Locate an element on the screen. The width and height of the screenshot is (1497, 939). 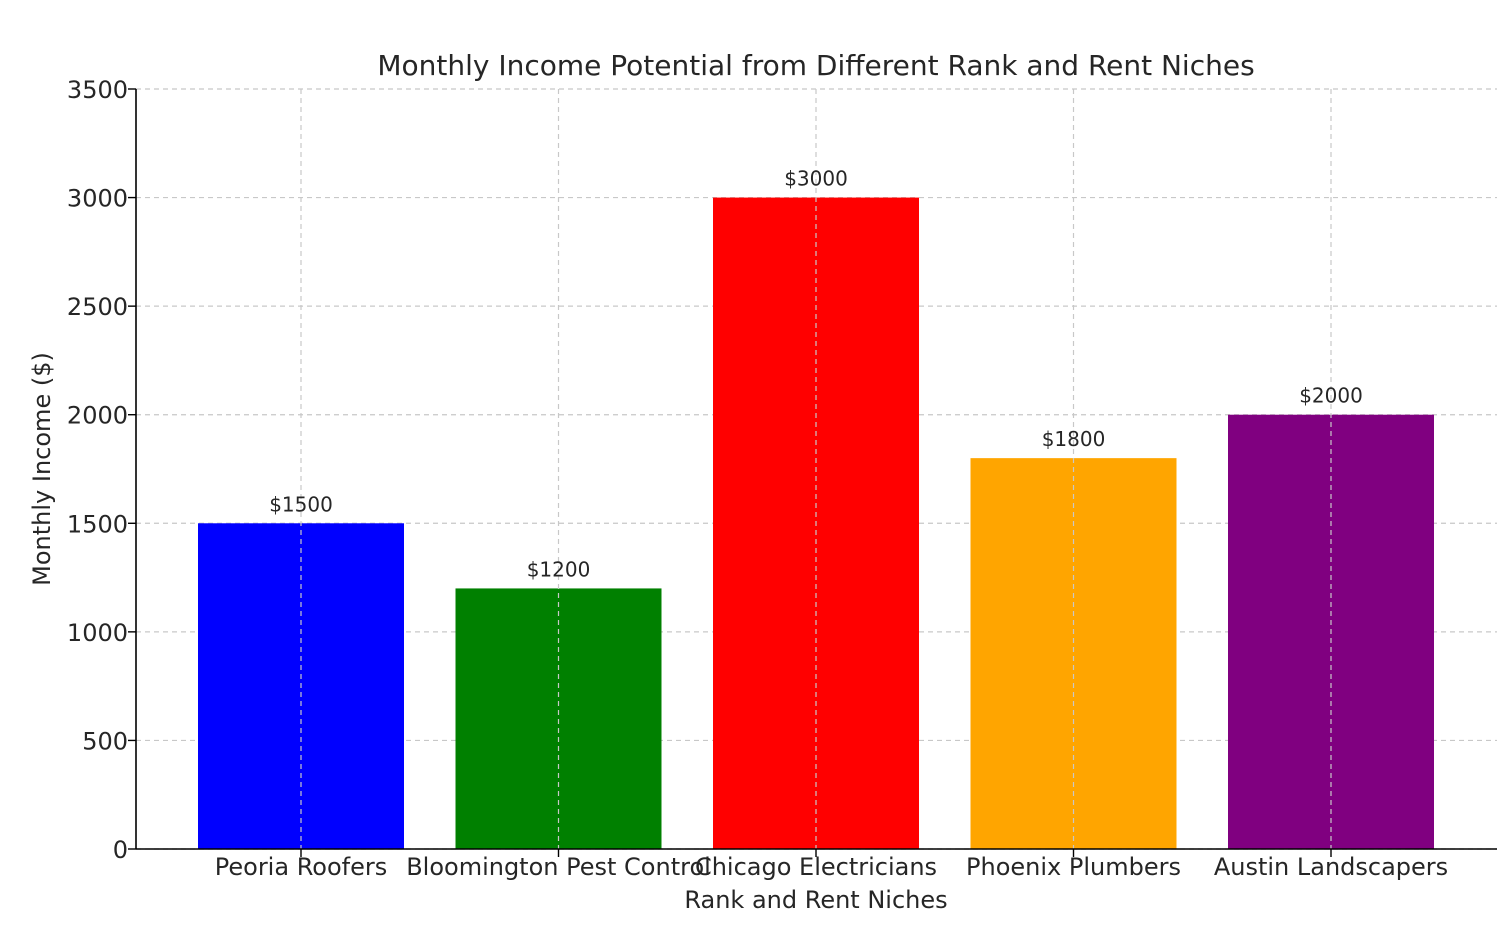
x-tick-label: Austin Landscapers is located at coordinates (1331, 867).